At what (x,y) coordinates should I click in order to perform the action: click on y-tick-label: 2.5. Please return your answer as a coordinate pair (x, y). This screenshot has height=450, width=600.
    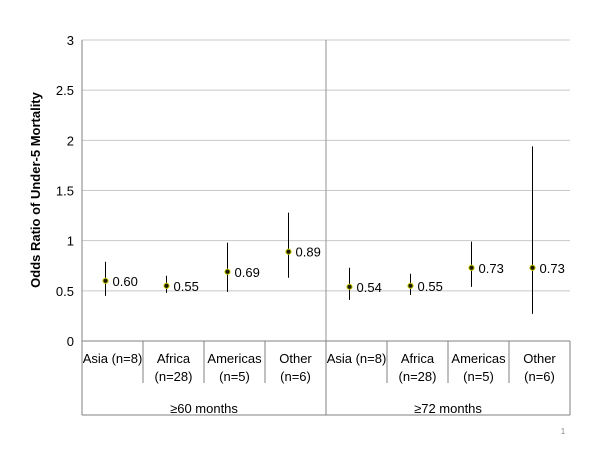
    Looking at the image, I should click on (65, 90).